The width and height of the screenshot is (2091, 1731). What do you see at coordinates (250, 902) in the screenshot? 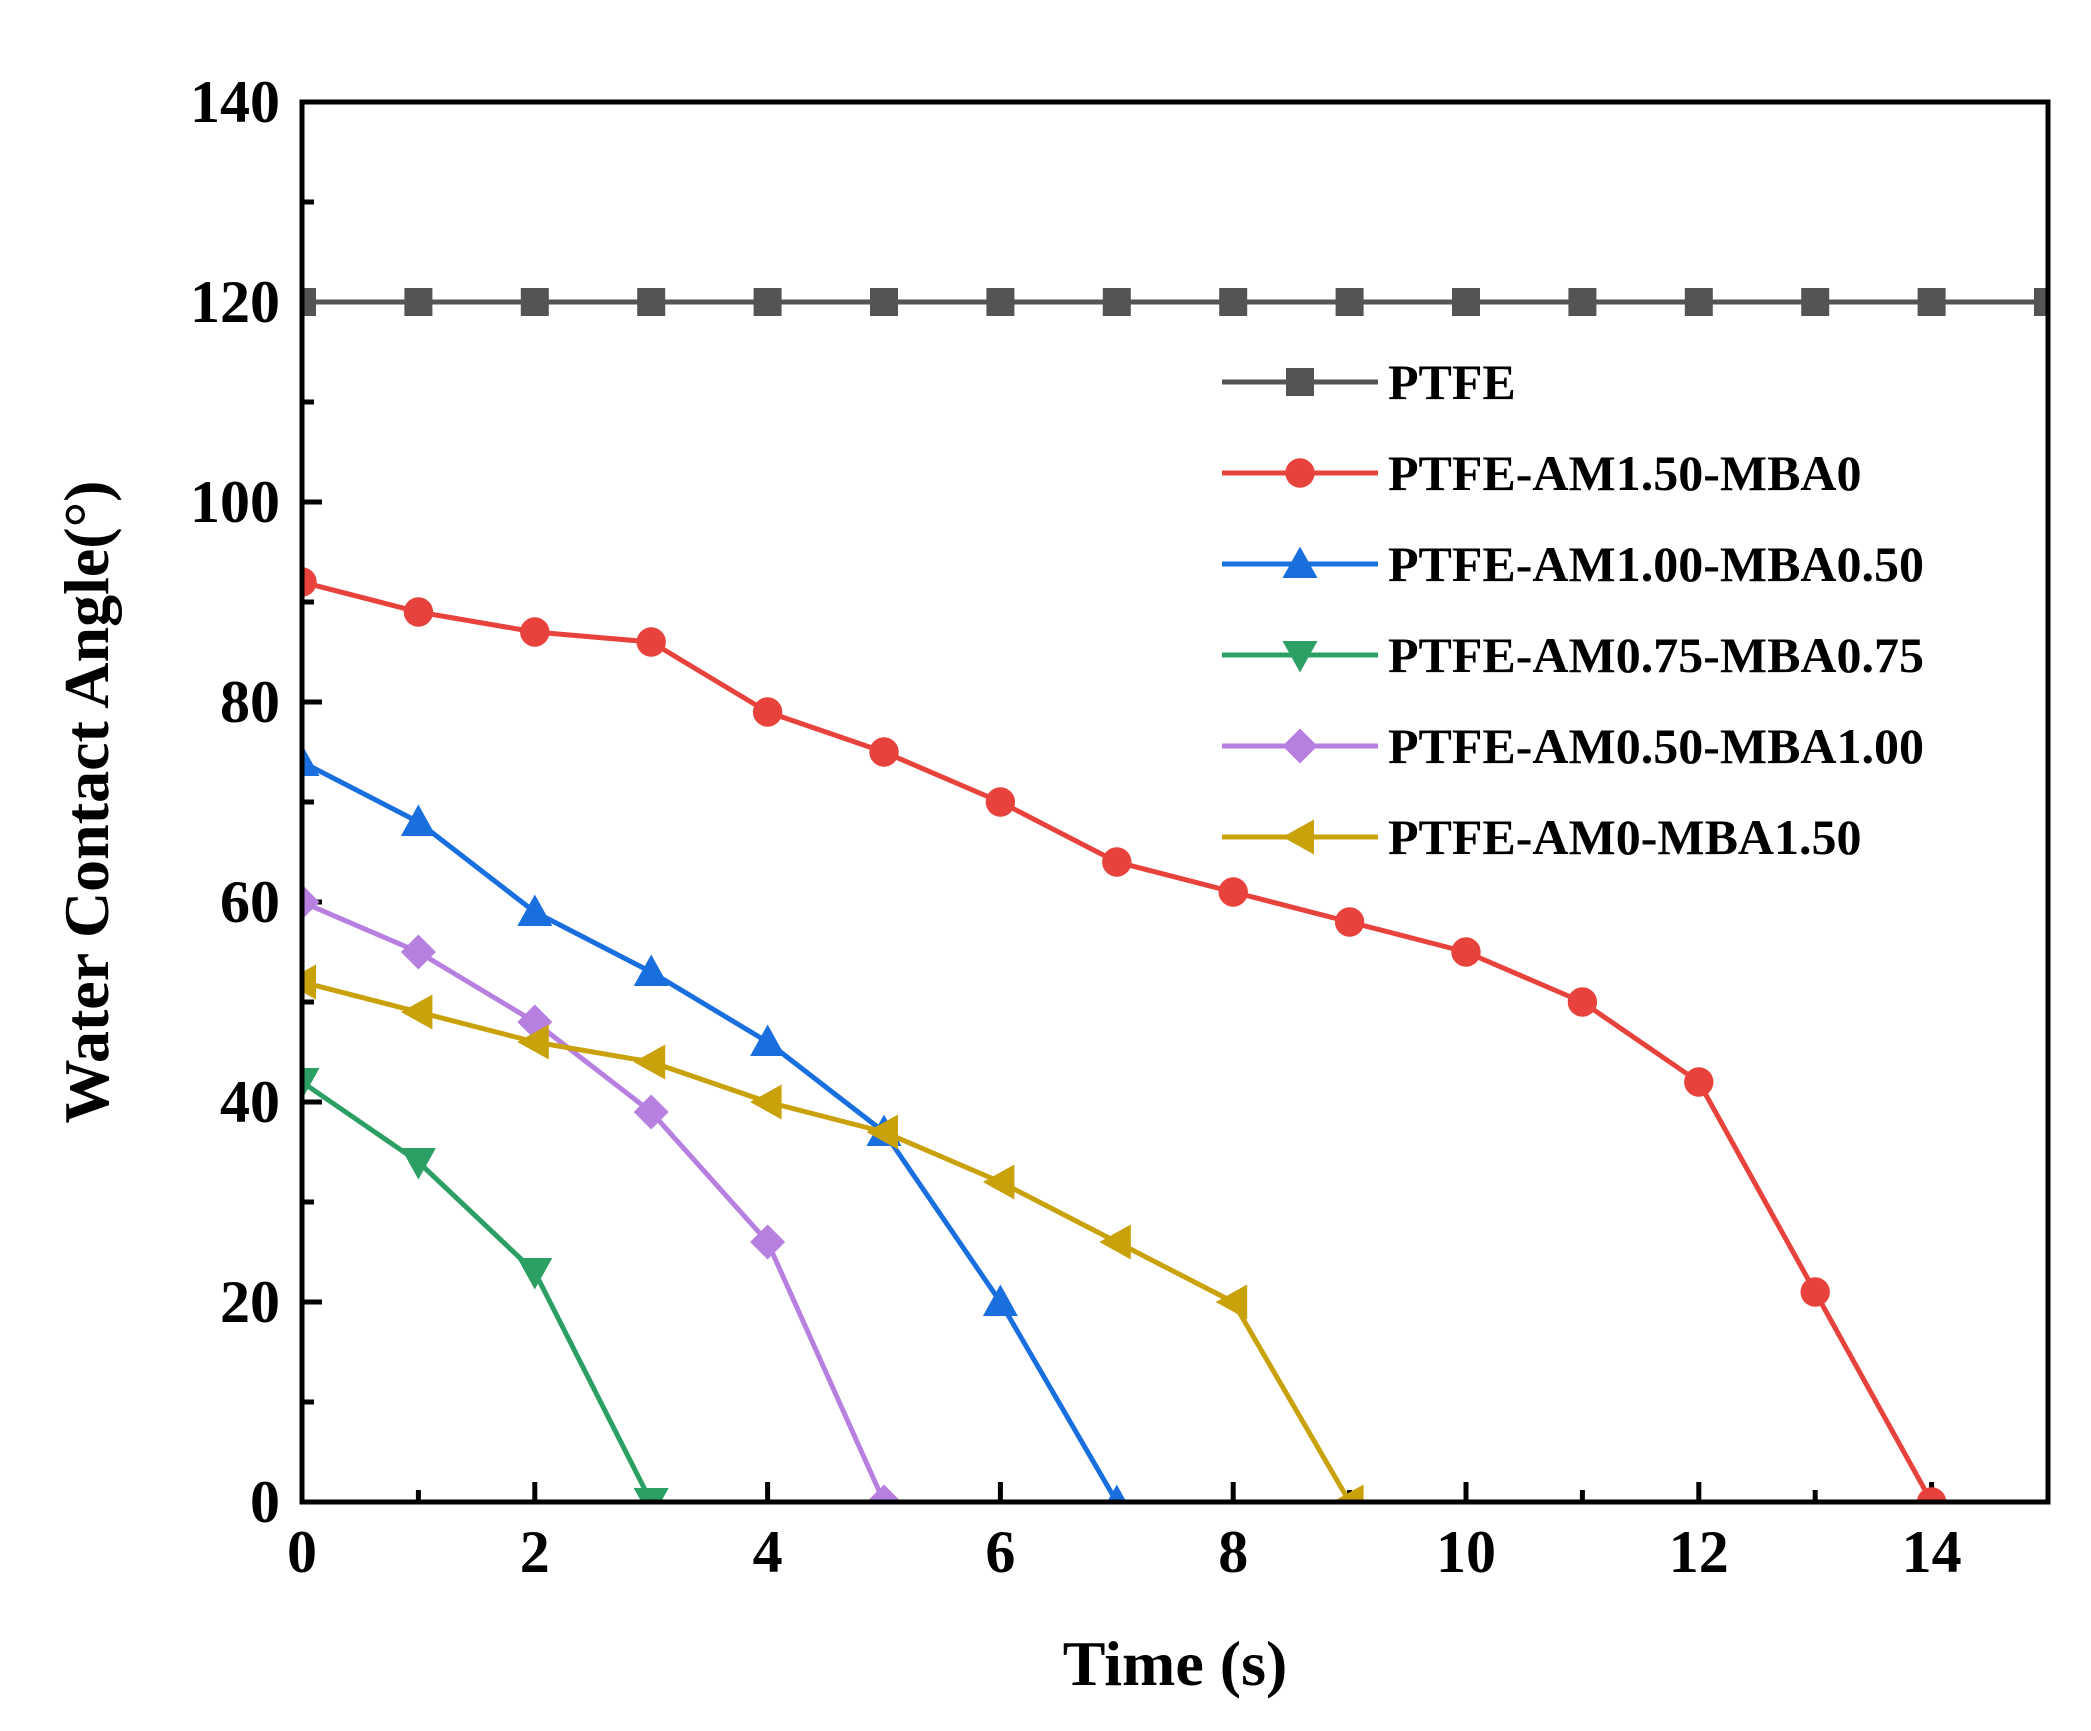
I see `y-tick-label: 60` at bounding box center [250, 902].